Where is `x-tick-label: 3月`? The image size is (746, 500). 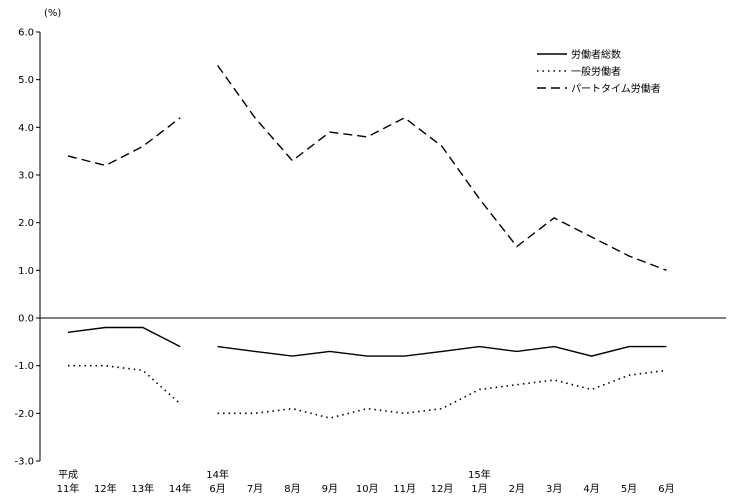
x-tick-label: 3月 is located at coordinates (554, 489).